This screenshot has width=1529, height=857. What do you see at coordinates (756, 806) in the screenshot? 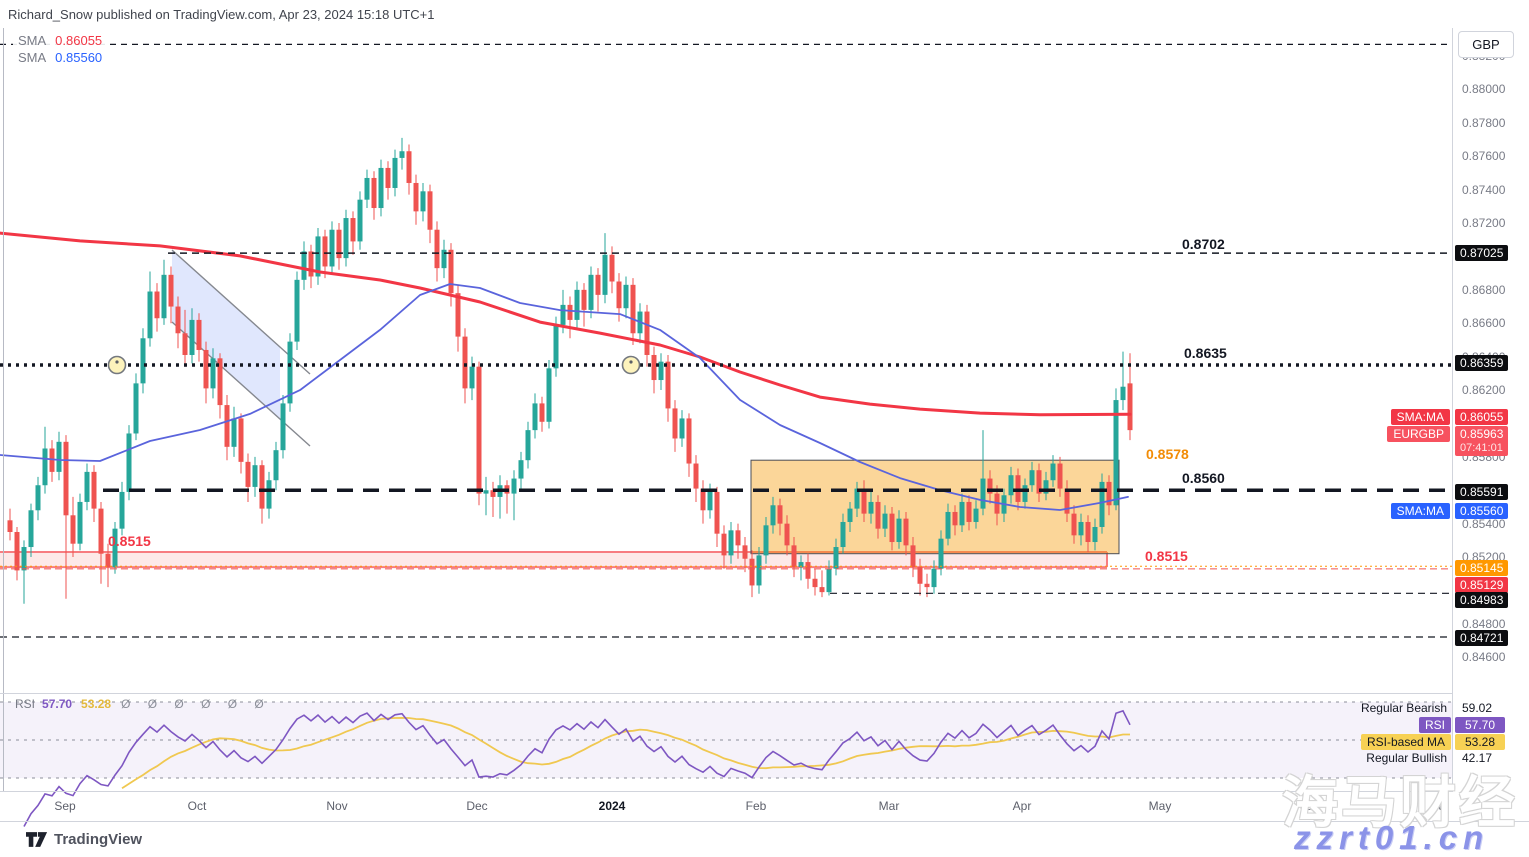
I see `time-label-Feb: Feb` at bounding box center [756, 806].